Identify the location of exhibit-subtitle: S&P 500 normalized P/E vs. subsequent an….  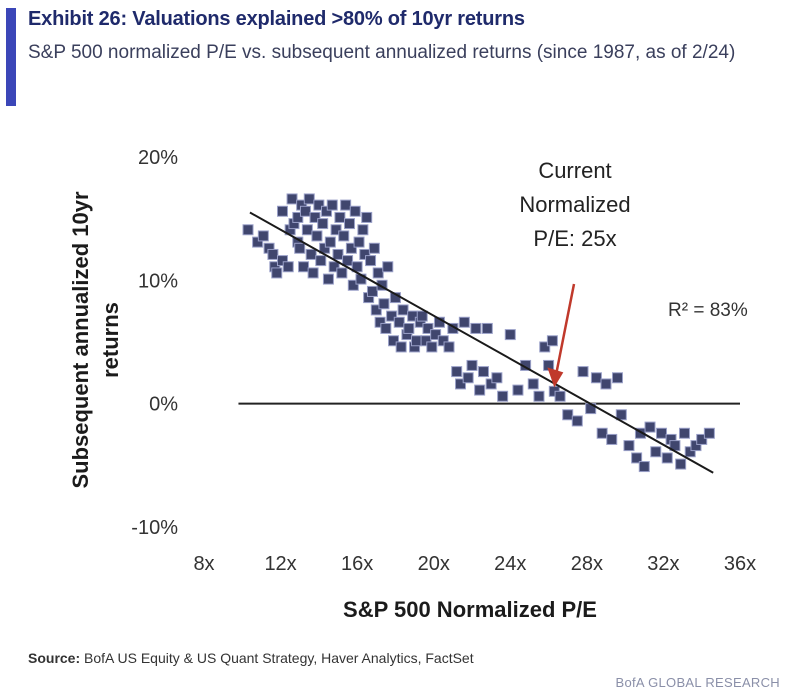
(382, 52).